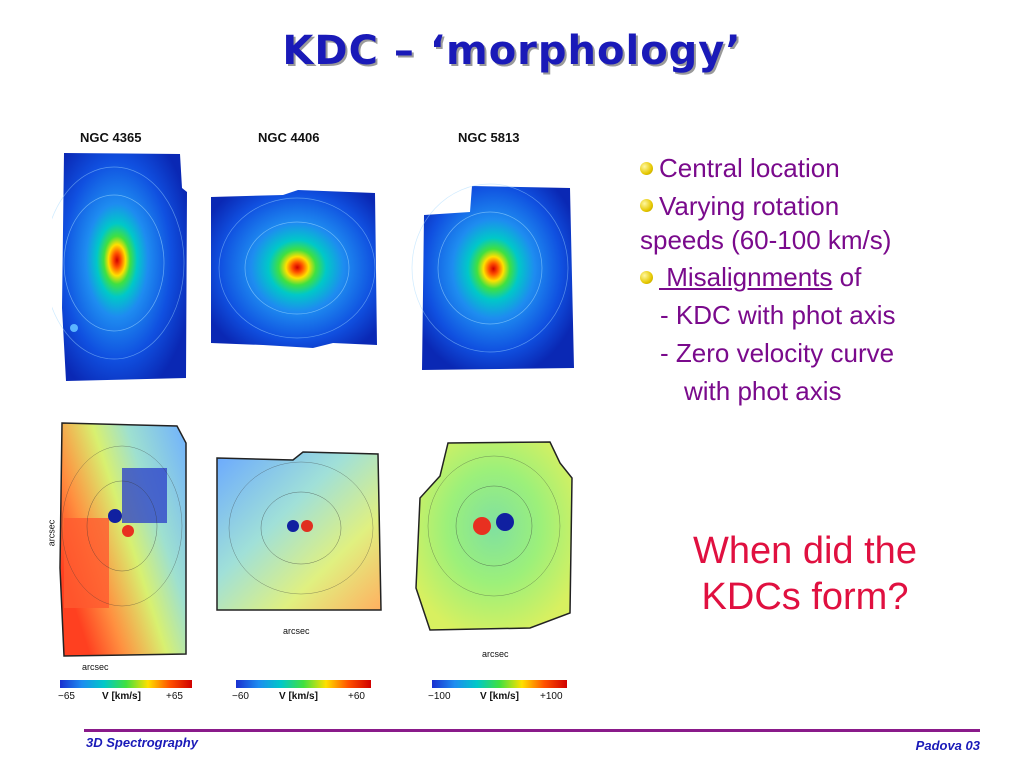  I want to click on bullet-central-location: Central location, so click(825, 169).